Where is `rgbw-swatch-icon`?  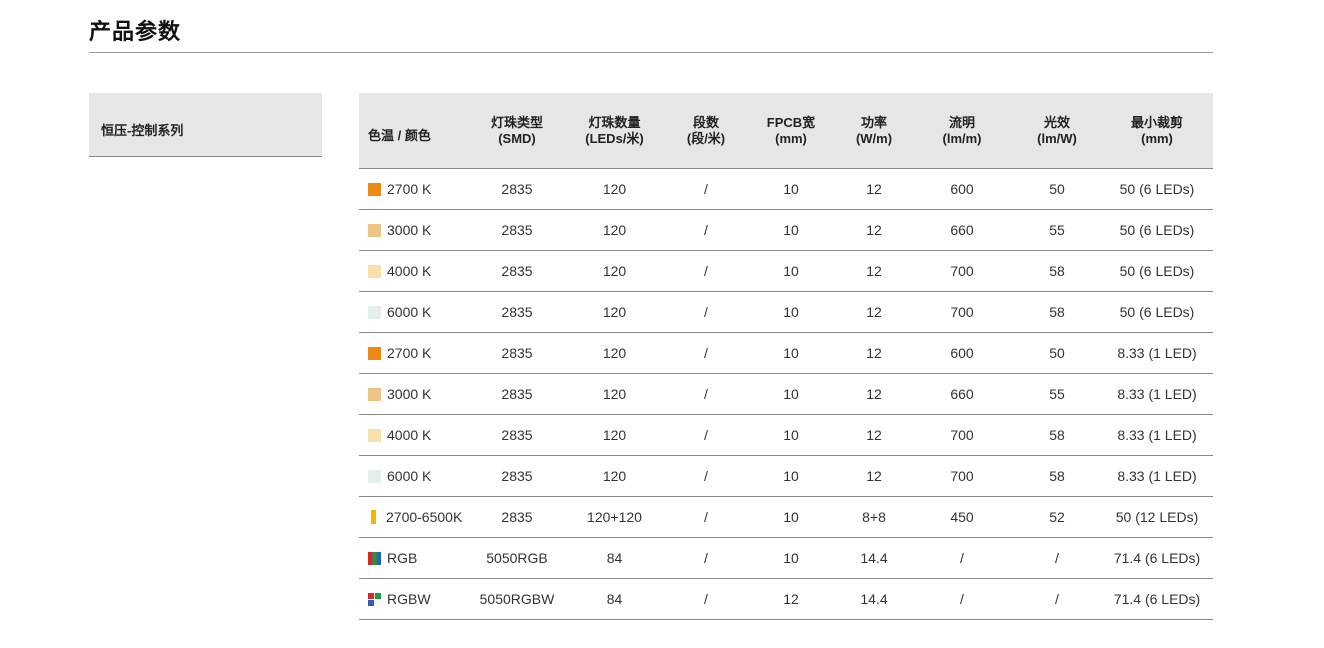 rgbw-swatch-icon is located at coordinates (374, 599).